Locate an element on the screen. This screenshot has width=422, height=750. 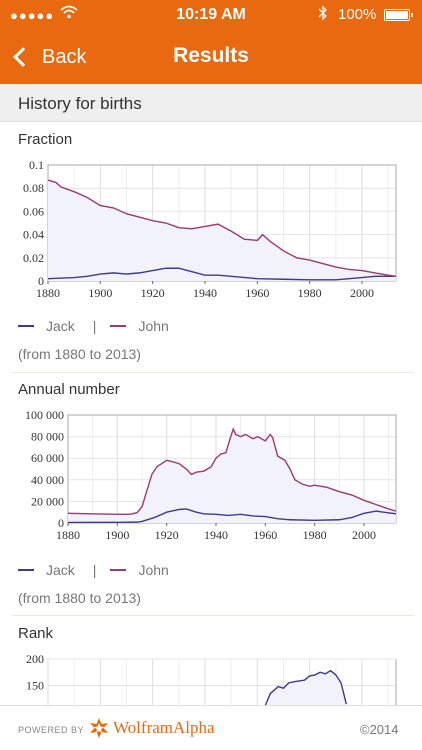
status-time: 10:19 AM is located at coordinates (211, 14).